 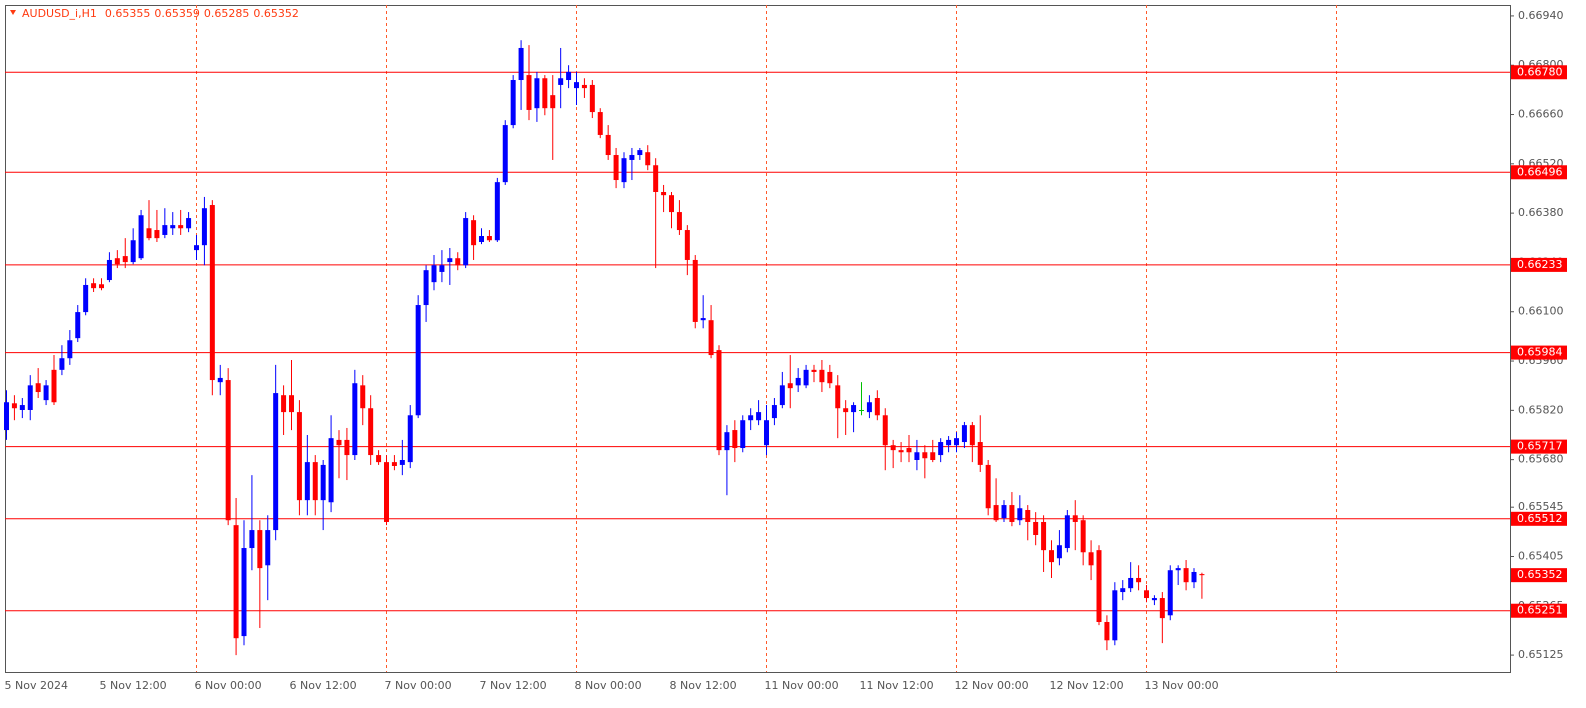 What do you see at coordinates (1541, 555) in the screenshot?
I see `y-tick-label: 0.65405` at bounding box center [1541, 555].